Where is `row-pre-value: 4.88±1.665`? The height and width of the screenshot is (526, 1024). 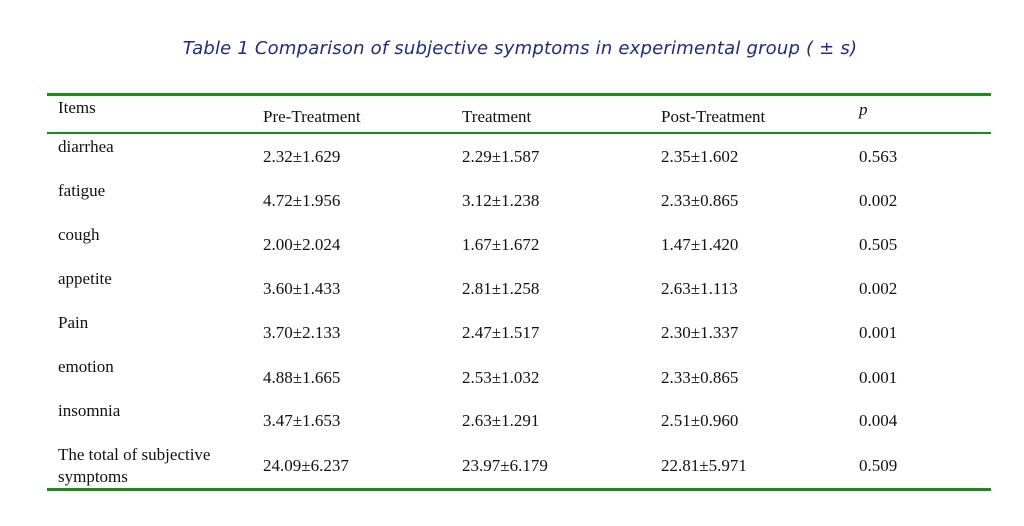
row-pre-value: 4.88±1.665 is located at coordinates (302, 377).